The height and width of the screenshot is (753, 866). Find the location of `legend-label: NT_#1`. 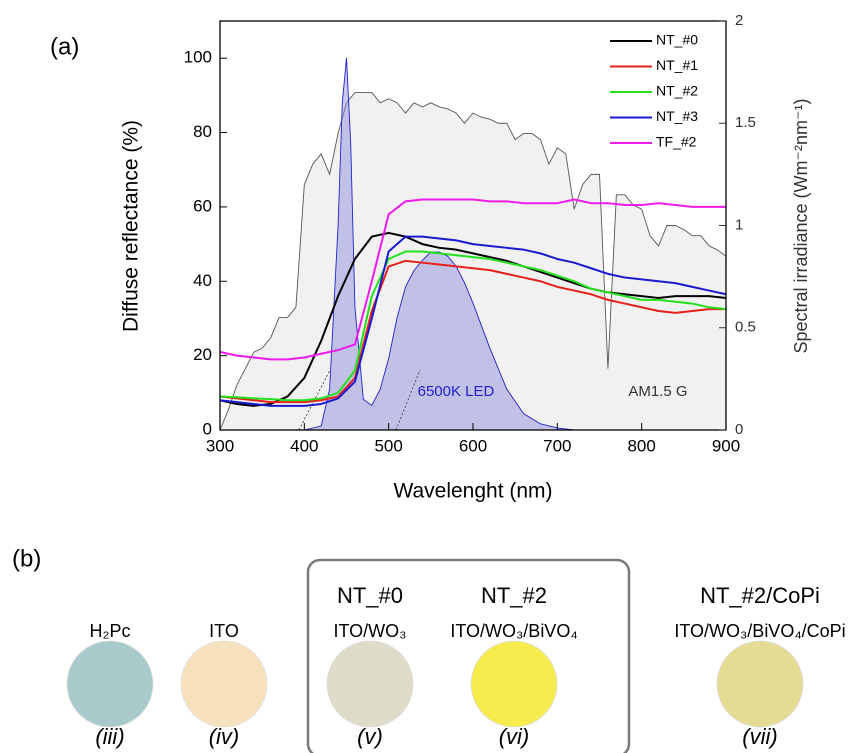

legend-label: NT_#1 is located at coordinates (677, 65).